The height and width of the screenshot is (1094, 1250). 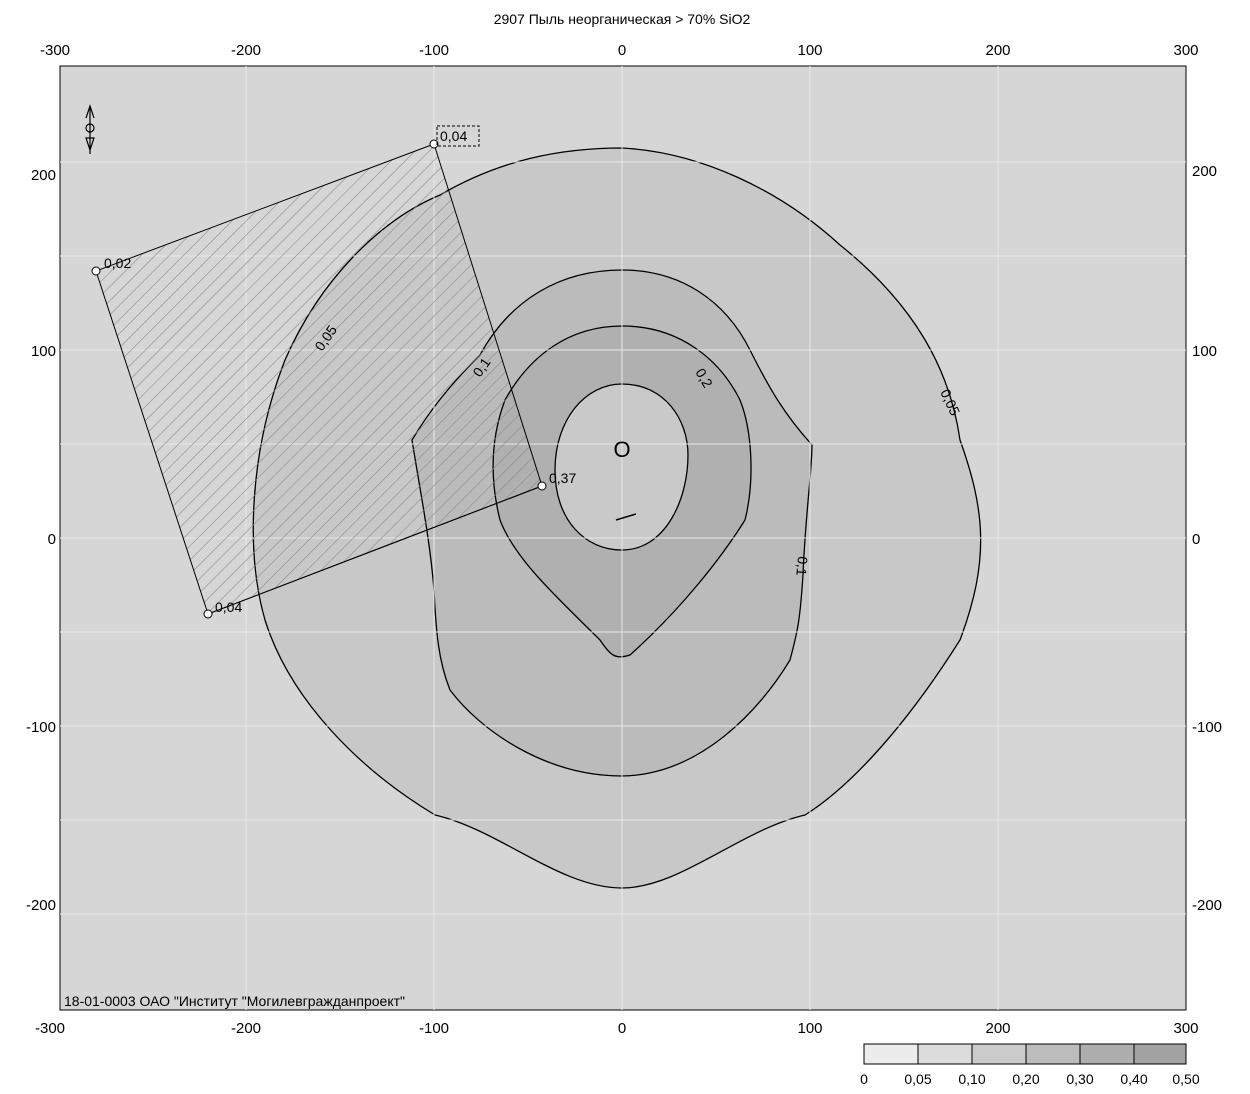 What do you see at coordinates (617, 1028) in the screenshot?
I see `x-axis-bottom: -300 -200 -100 0 100 200 300` at bounding box center [617, 1028].